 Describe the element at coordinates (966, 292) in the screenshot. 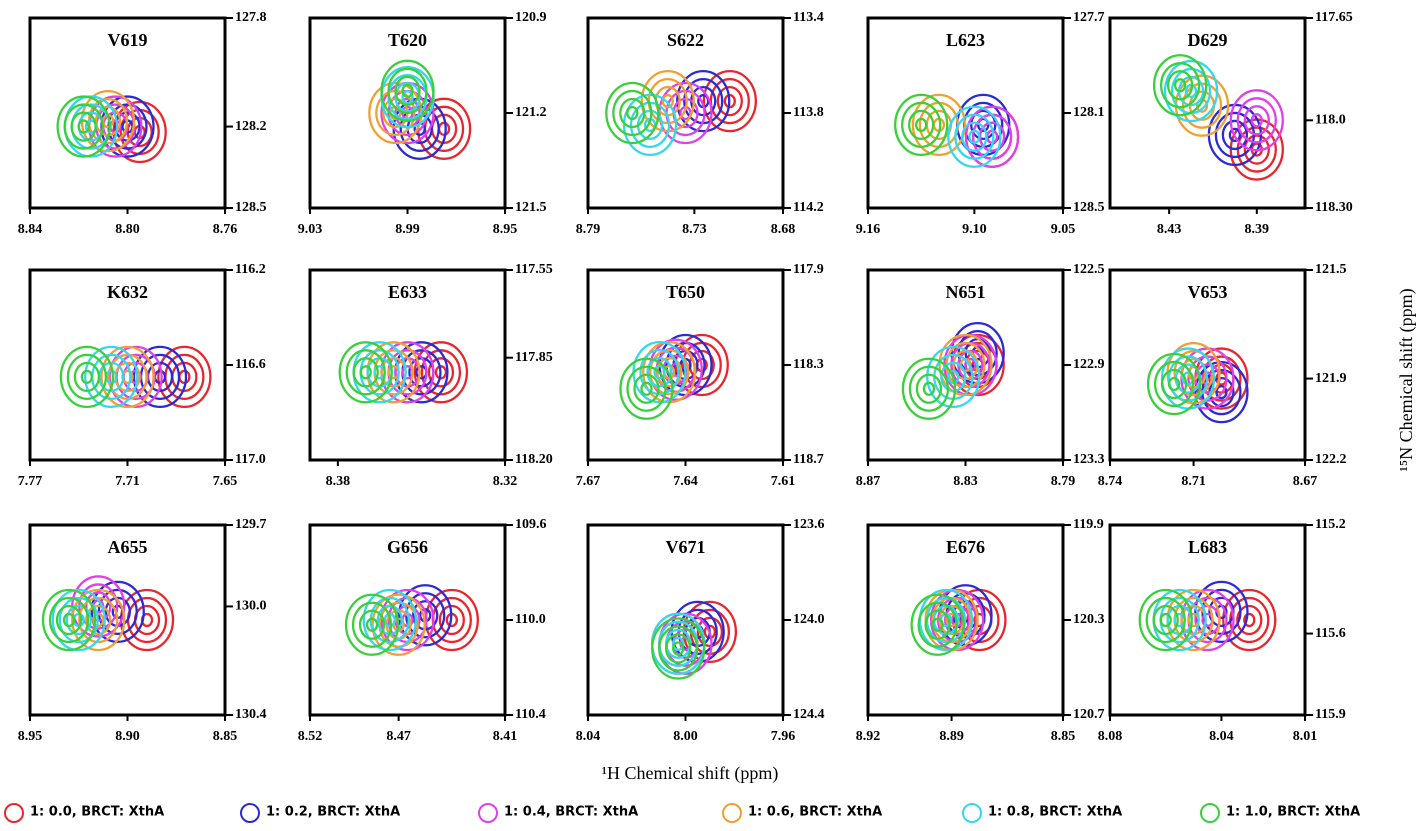

I see `panel-title: N651` at that location.